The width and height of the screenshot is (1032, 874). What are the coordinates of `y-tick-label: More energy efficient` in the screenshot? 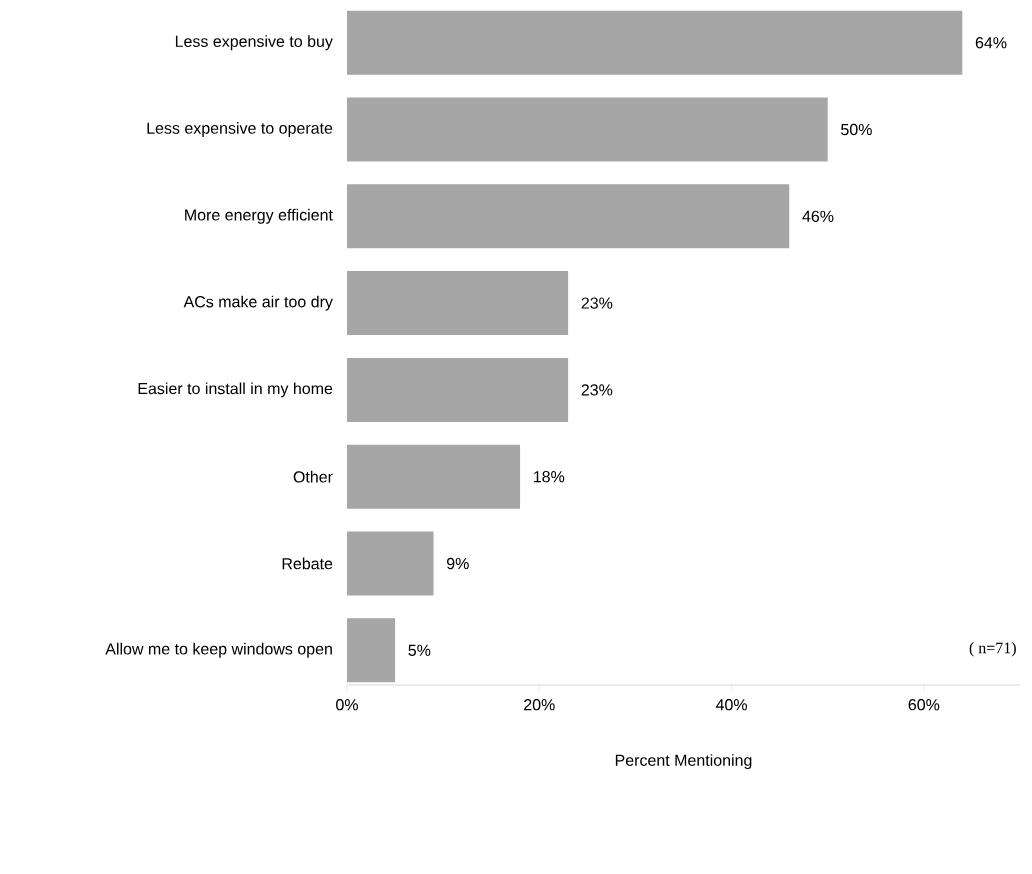 It's located at (259, 216).